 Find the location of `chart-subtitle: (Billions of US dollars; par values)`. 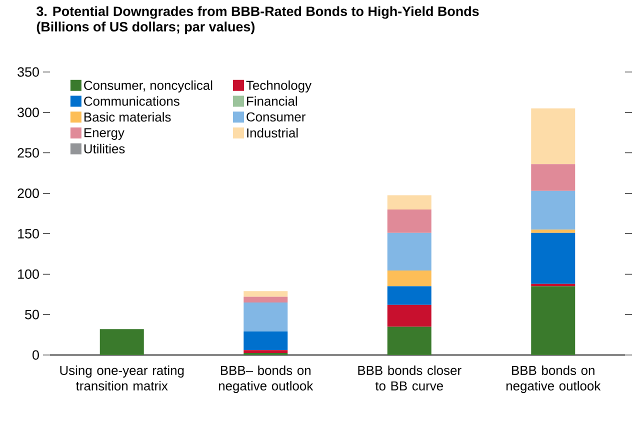

chart-subtitle: (Billions of US dollars; par values) is located at coordinates (145, 28).